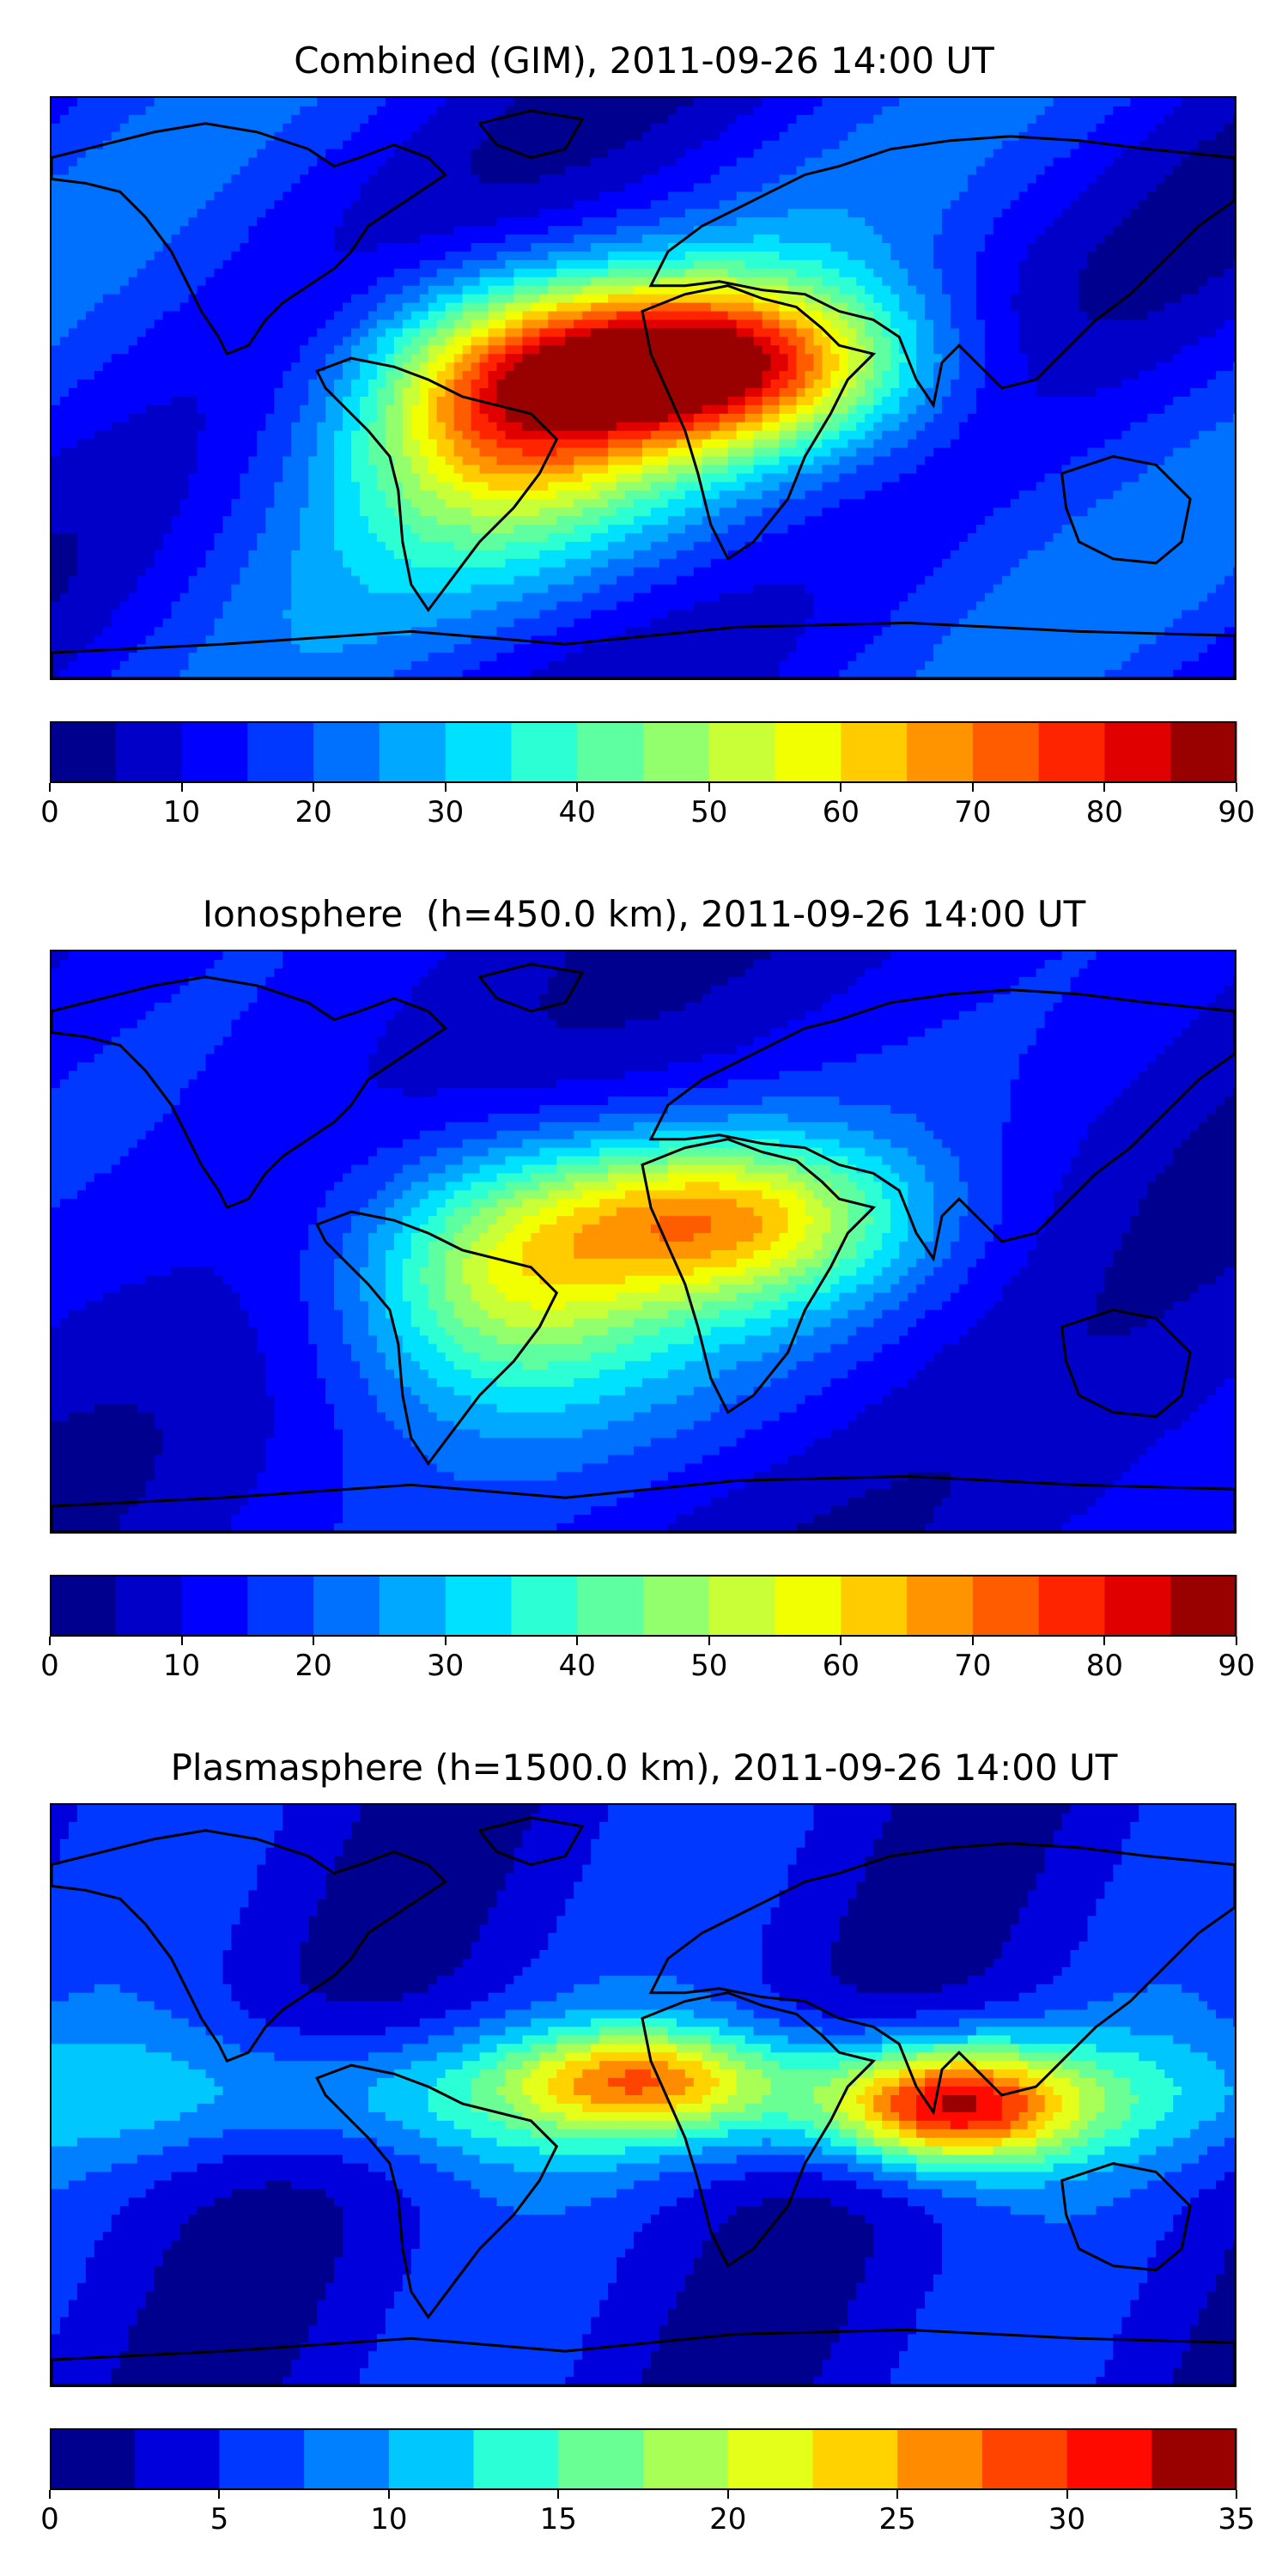  I want to click on colorbar-tick-label: 35, so click(1236, 2519).